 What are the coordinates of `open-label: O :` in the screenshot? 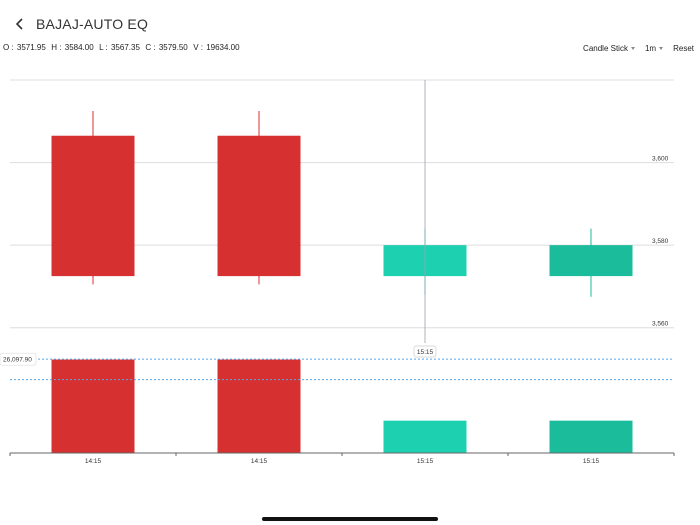 It's located at (8, 47).